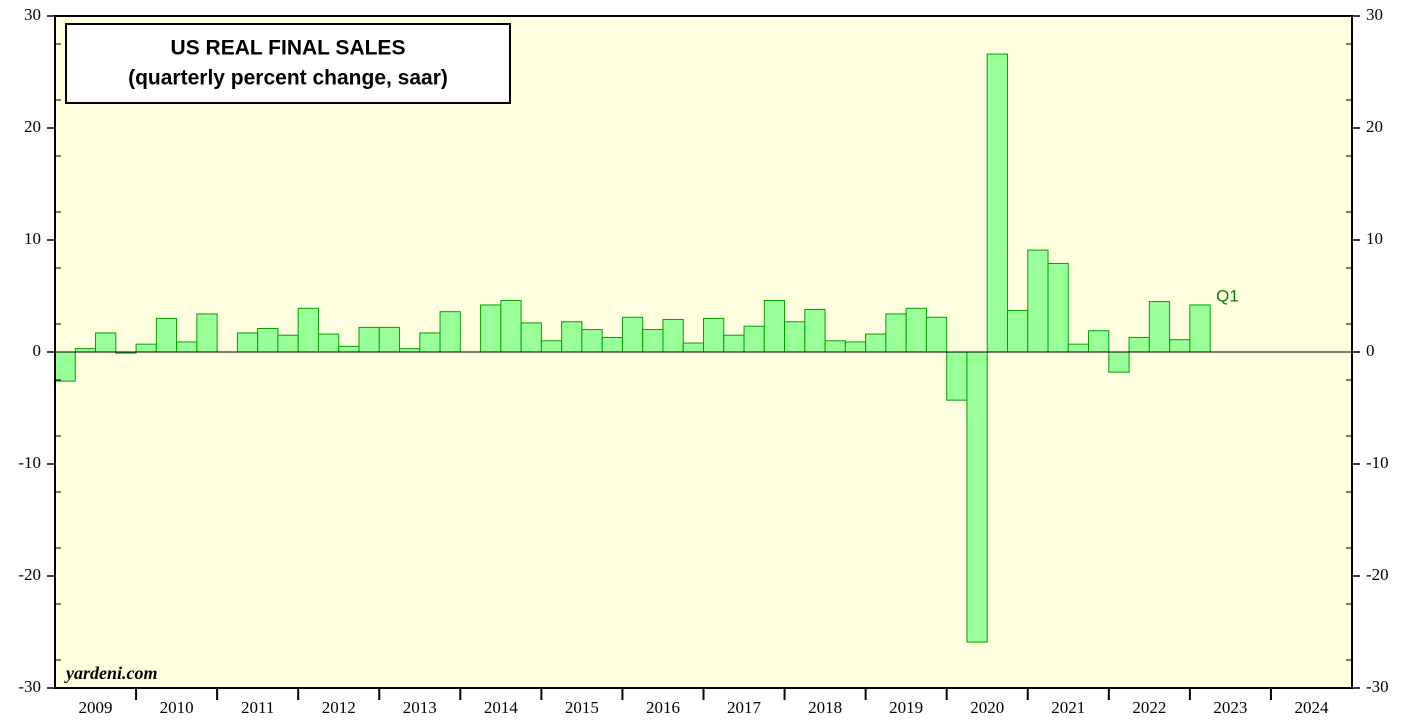  I want to click on y-tick-label: -10, so click(29, 462).